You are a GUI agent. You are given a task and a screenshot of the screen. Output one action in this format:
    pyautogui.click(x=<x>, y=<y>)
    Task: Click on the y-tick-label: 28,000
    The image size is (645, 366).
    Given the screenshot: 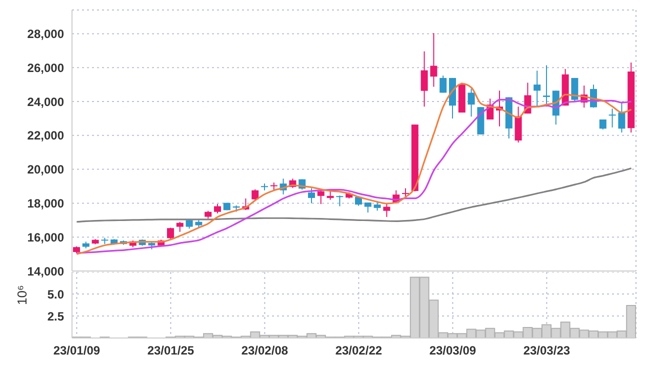 What is the action you would take?
    pyautogui.click(x=45, y=33)
    